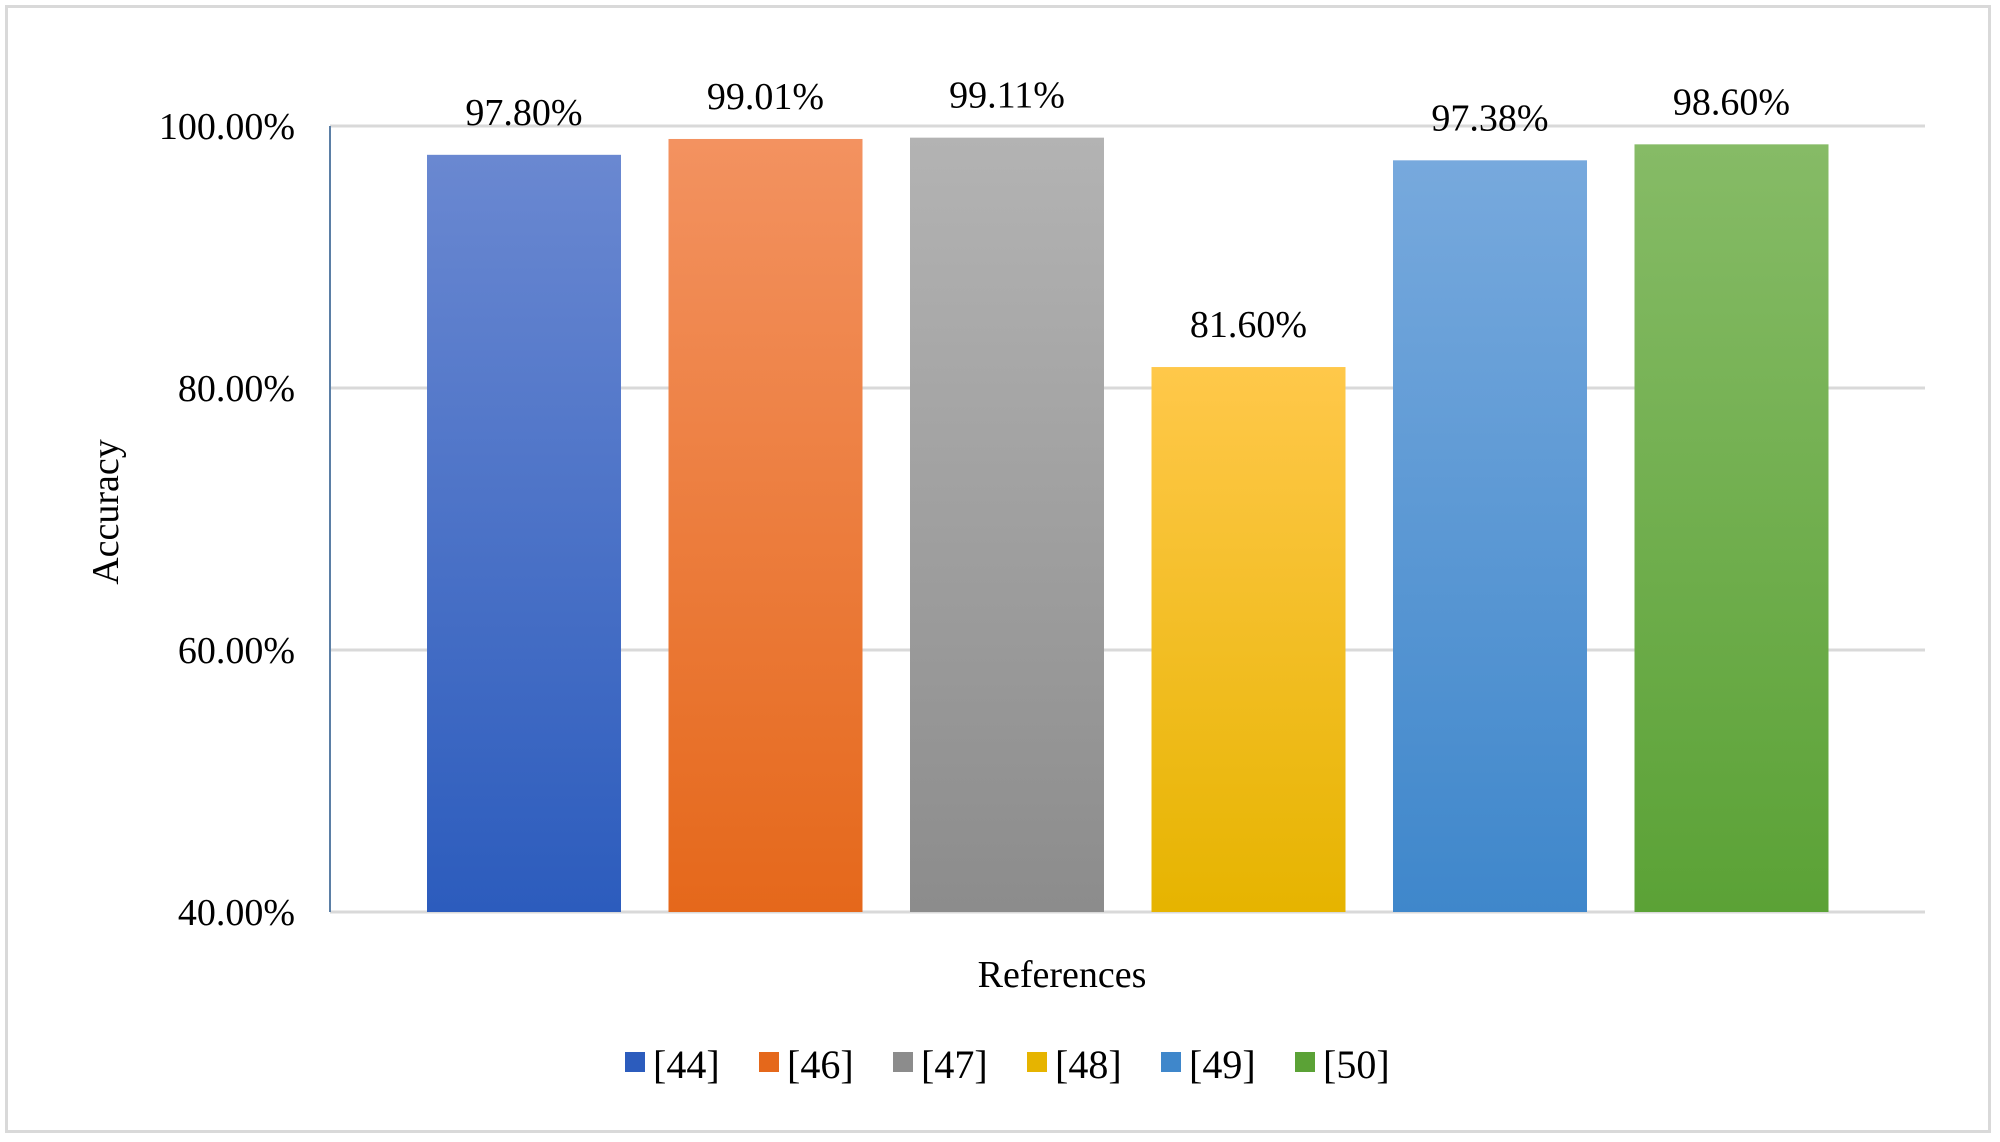 Image resolution: width=2000 pixels, height=1142 pixels. Describe the element at coordinates (1731, 102) in the screenshot. I see `data-label: 98.60%` at that location.